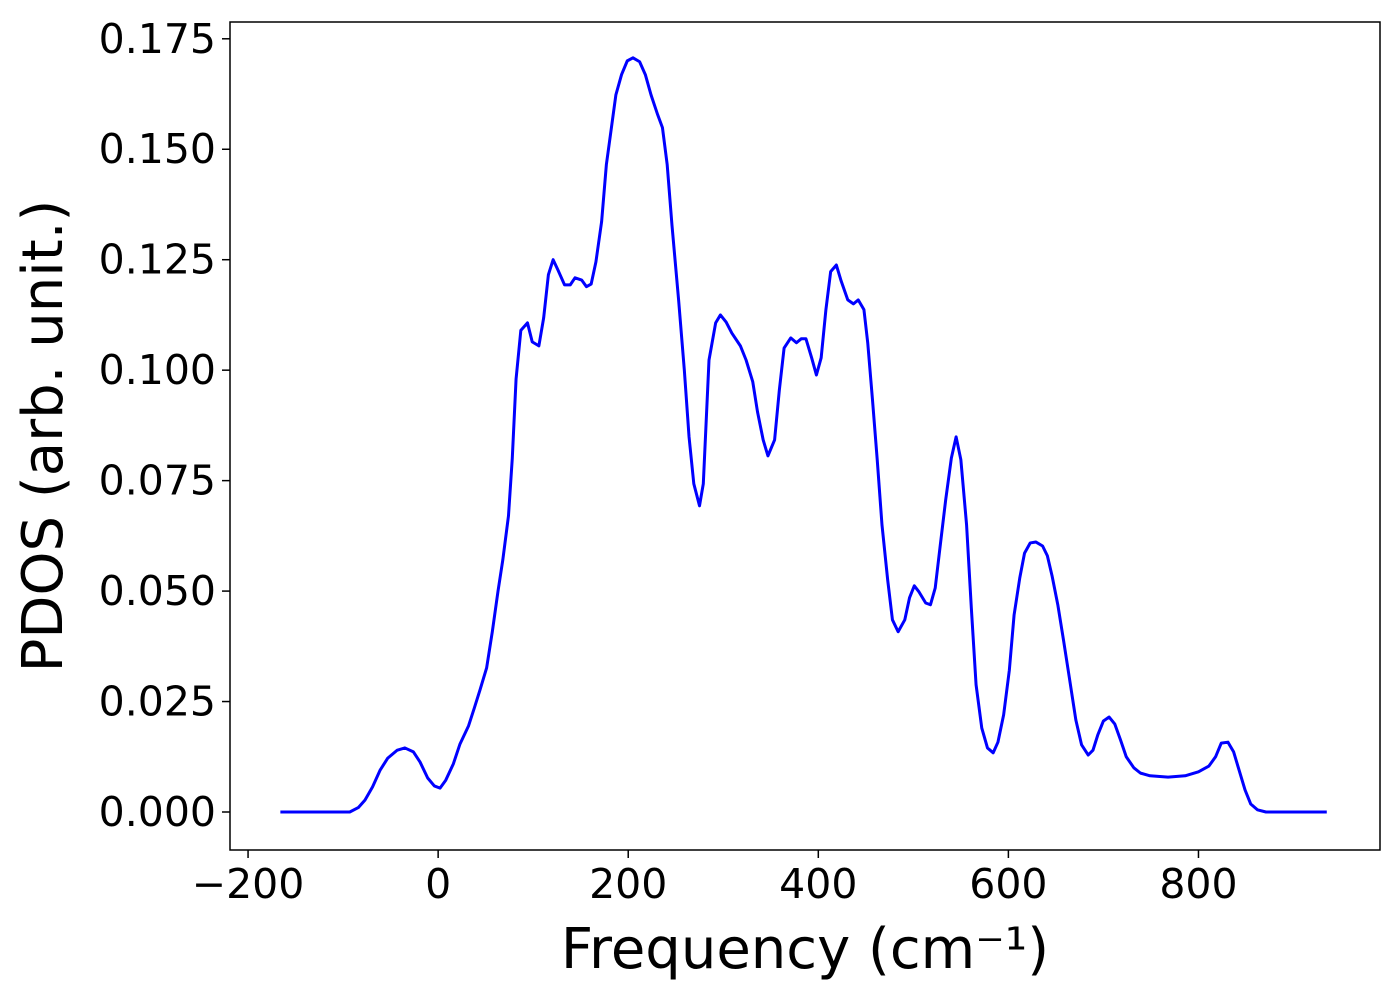 This screenshot has height=1000, width=1400. Describe the element at coordinates (157, 481) in the screenshot. I see `y-tick-label: 0.075` at that location.